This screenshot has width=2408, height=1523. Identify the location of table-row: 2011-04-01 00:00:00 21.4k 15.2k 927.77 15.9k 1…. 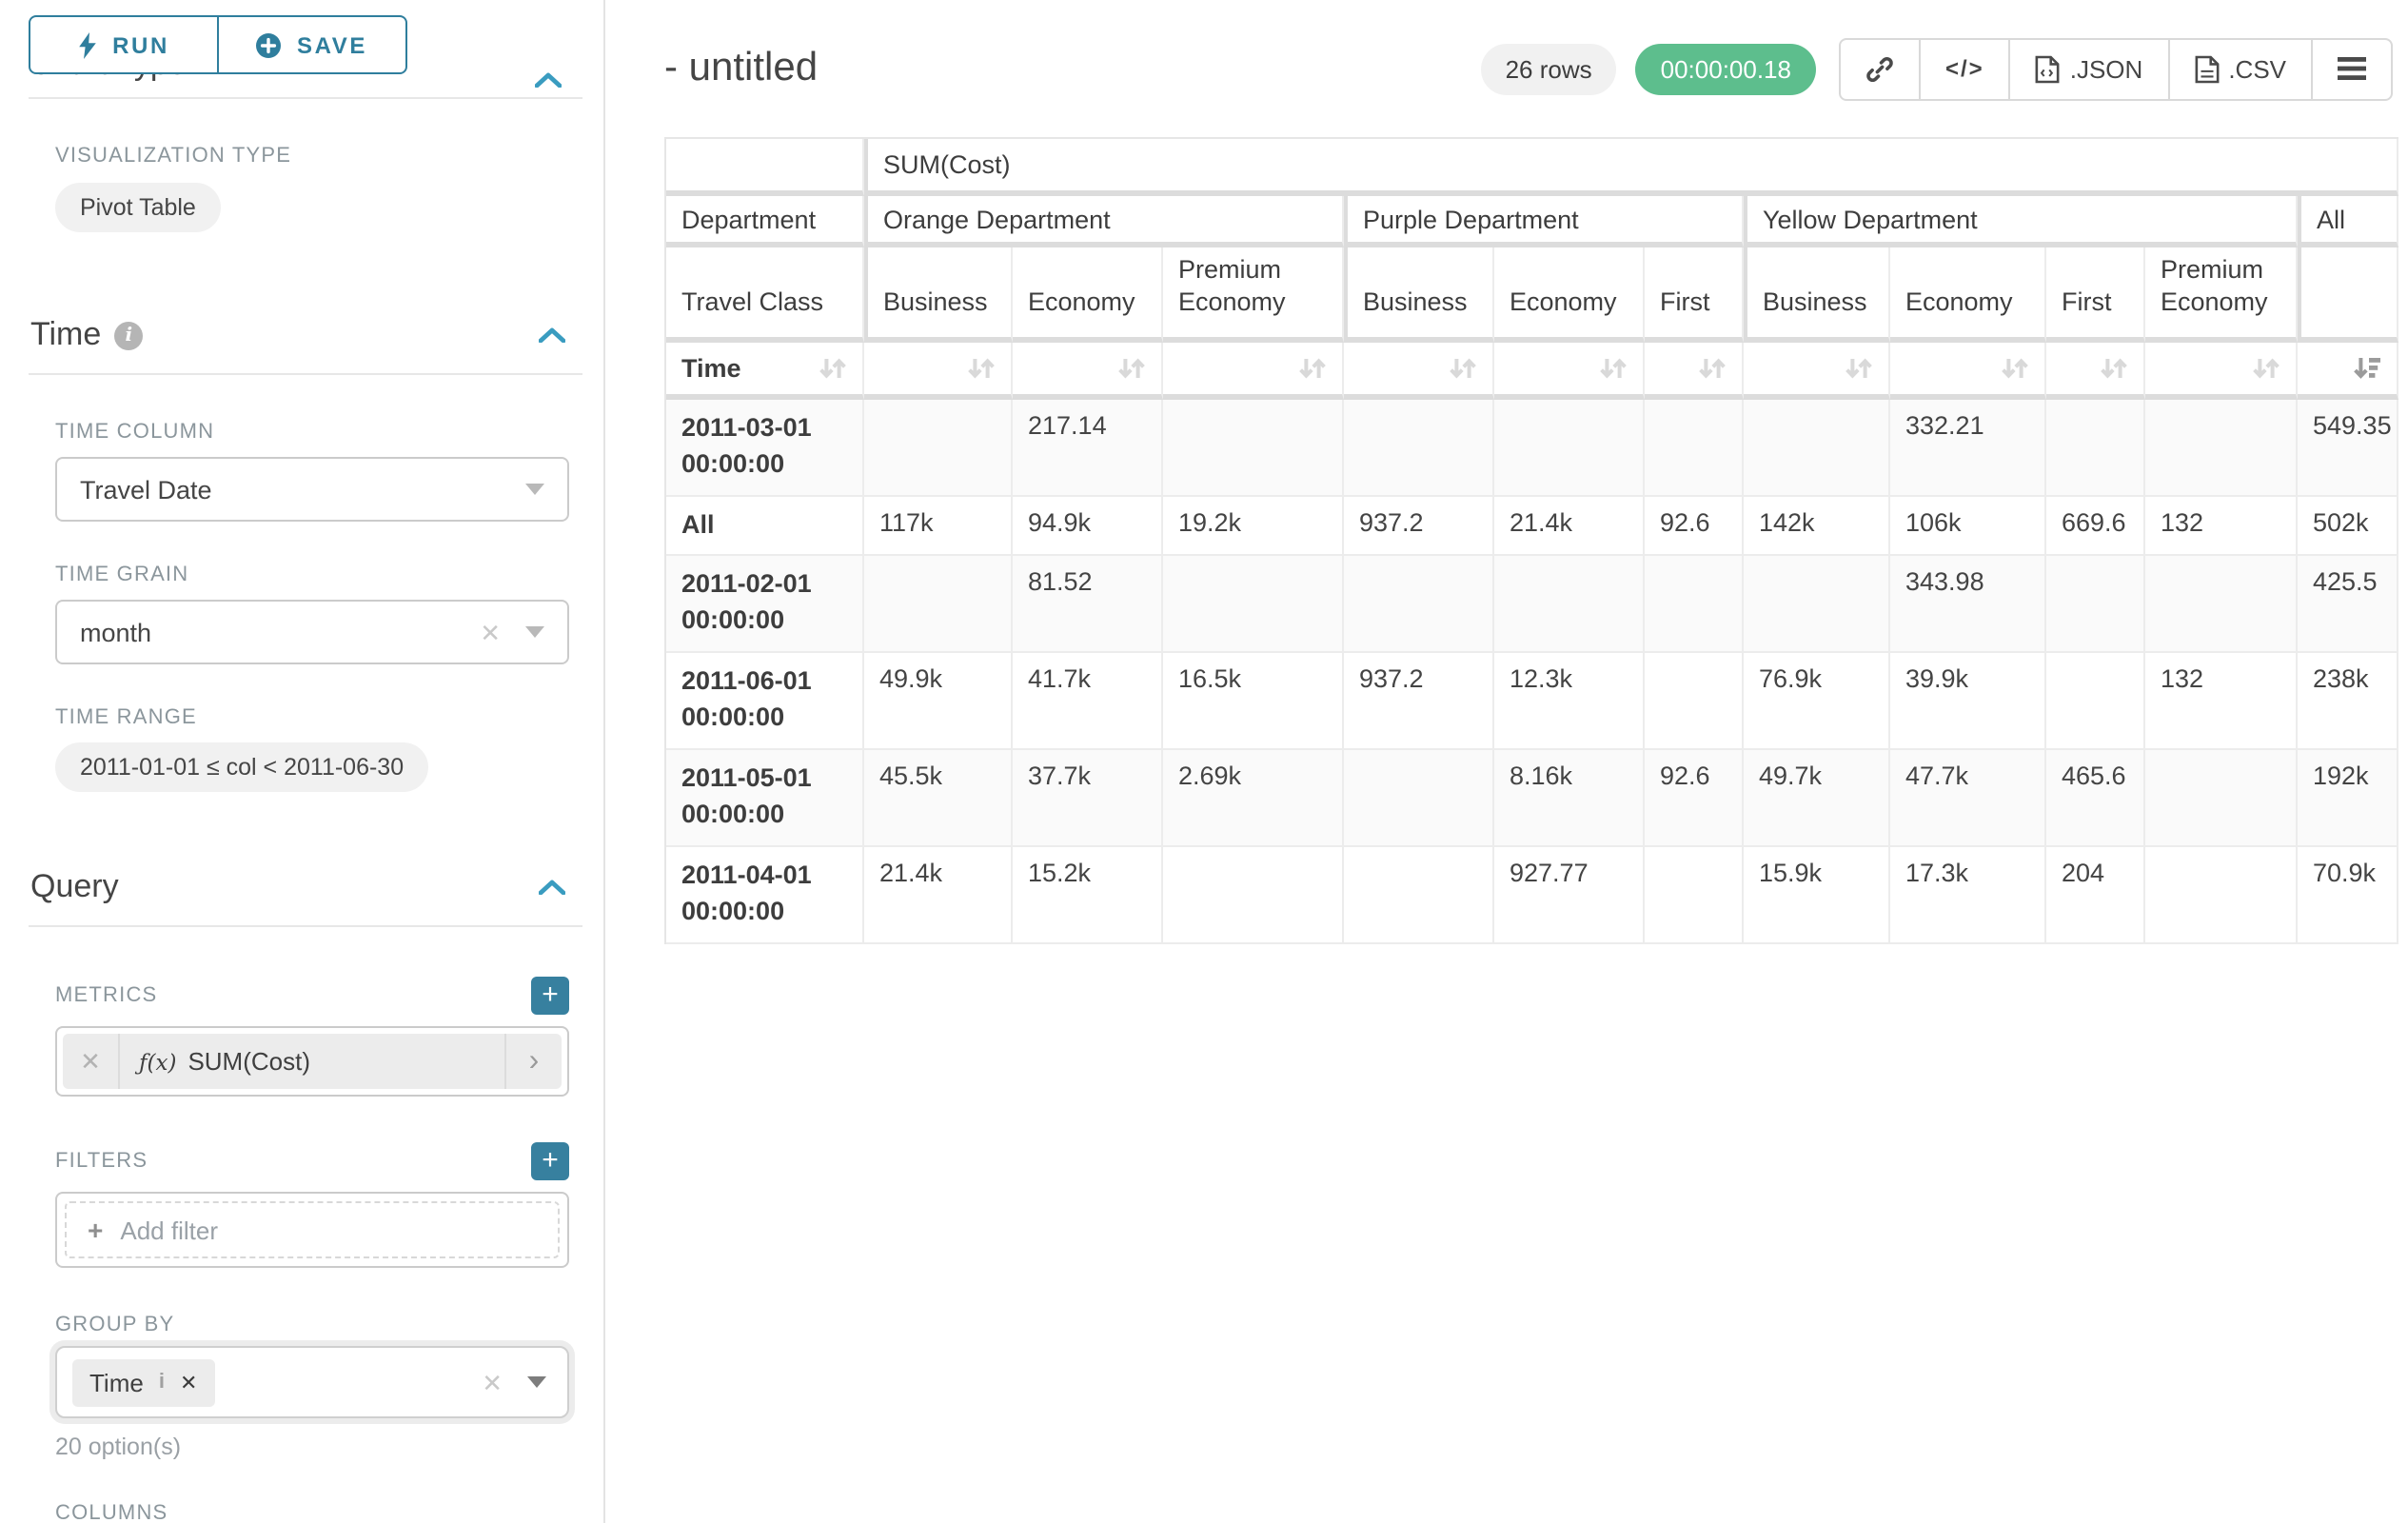
(1532, 895).